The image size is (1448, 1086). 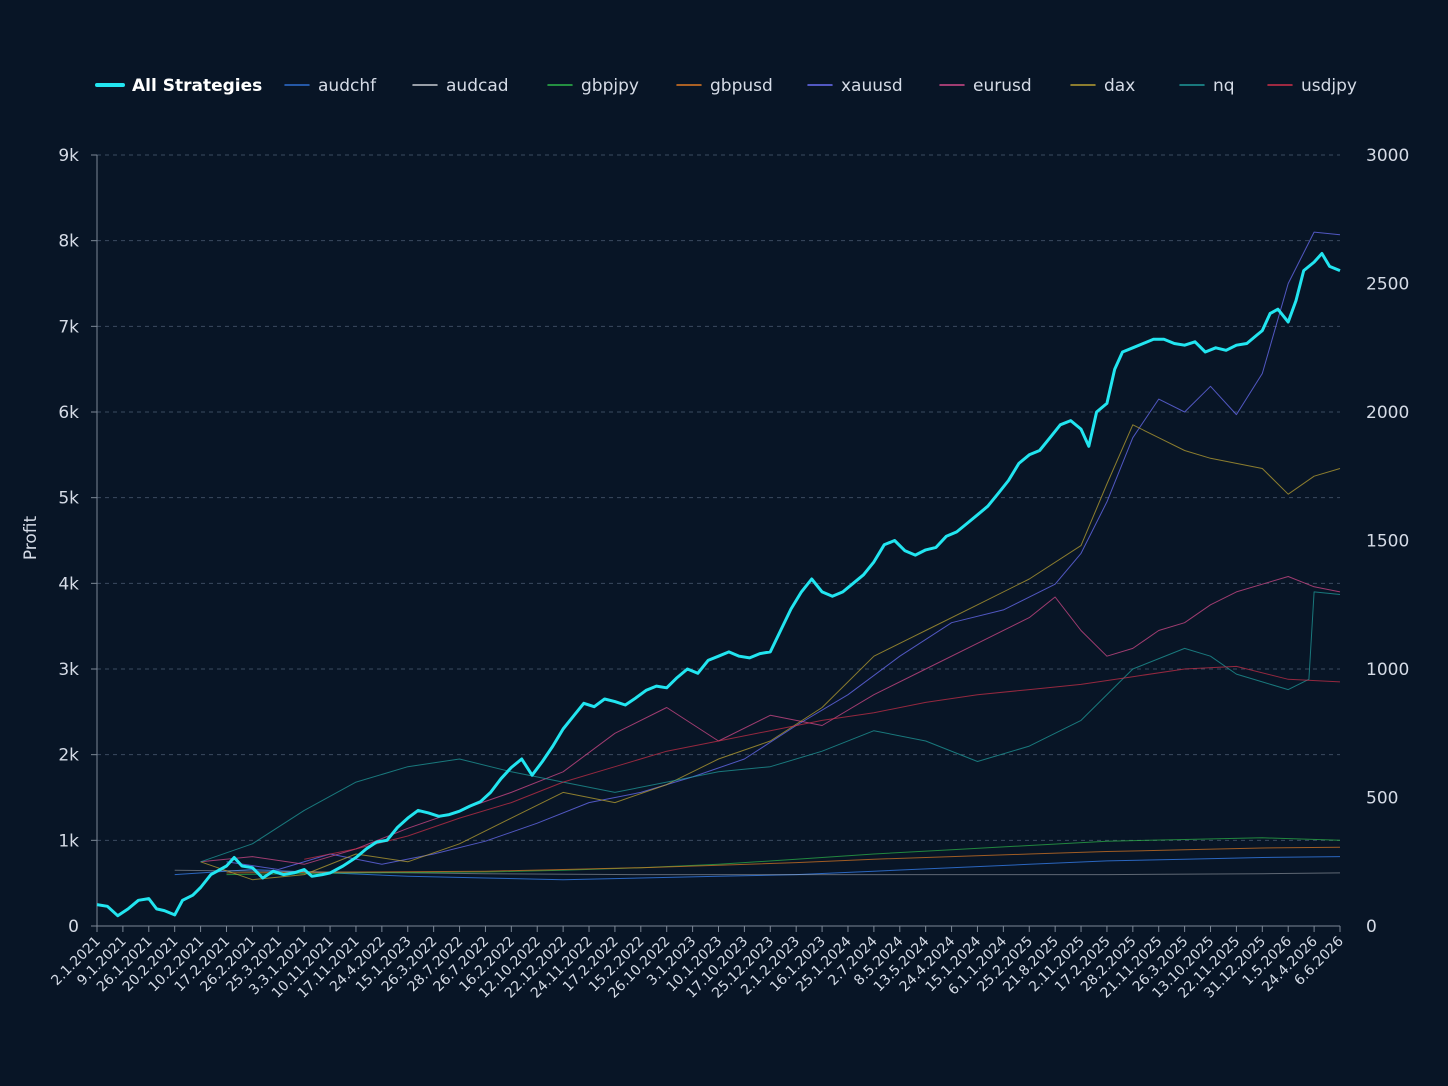 I want to click on y-tick-label: 5k, so click(x=68, y=499).